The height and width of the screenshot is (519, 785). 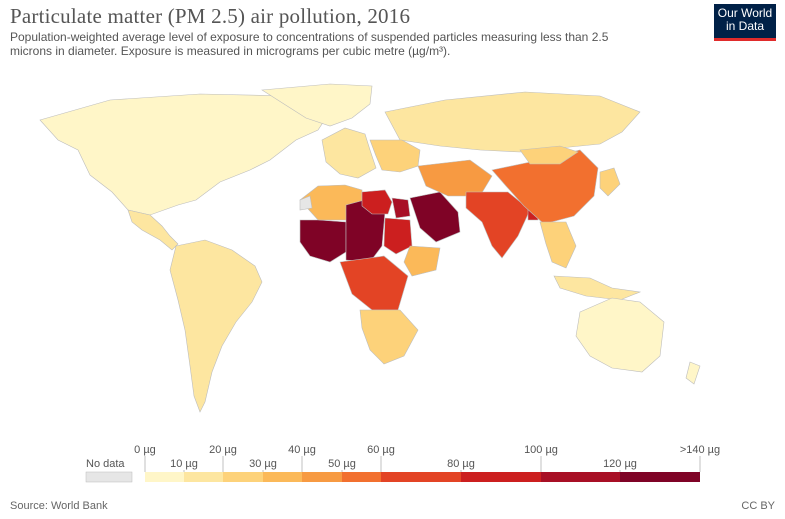 What do you see at coordinates (145, 450) in the screenshot?
I see `legend-tick-label: 0 µg` at bounding box center [145, 450].